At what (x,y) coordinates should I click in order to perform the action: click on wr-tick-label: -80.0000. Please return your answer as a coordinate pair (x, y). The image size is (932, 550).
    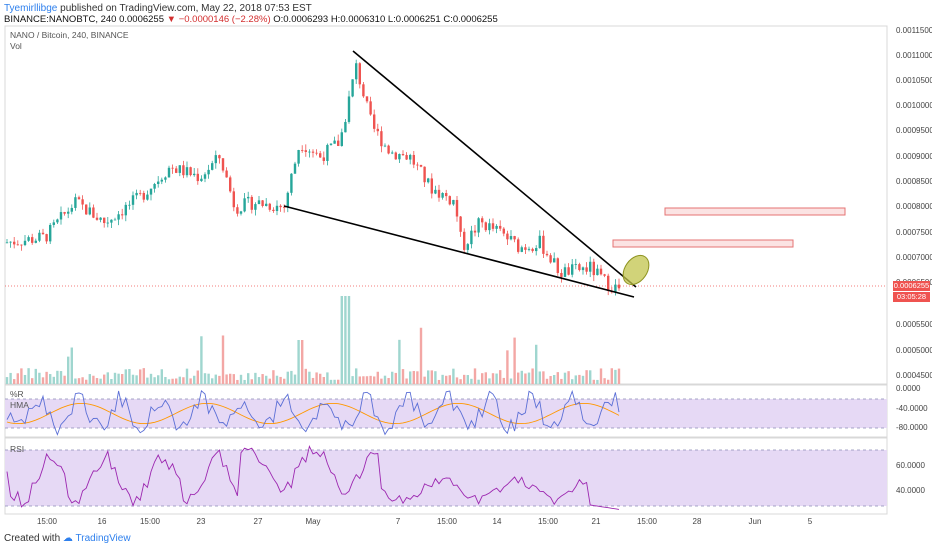
    Looking at the image, I should click on (912, 427).